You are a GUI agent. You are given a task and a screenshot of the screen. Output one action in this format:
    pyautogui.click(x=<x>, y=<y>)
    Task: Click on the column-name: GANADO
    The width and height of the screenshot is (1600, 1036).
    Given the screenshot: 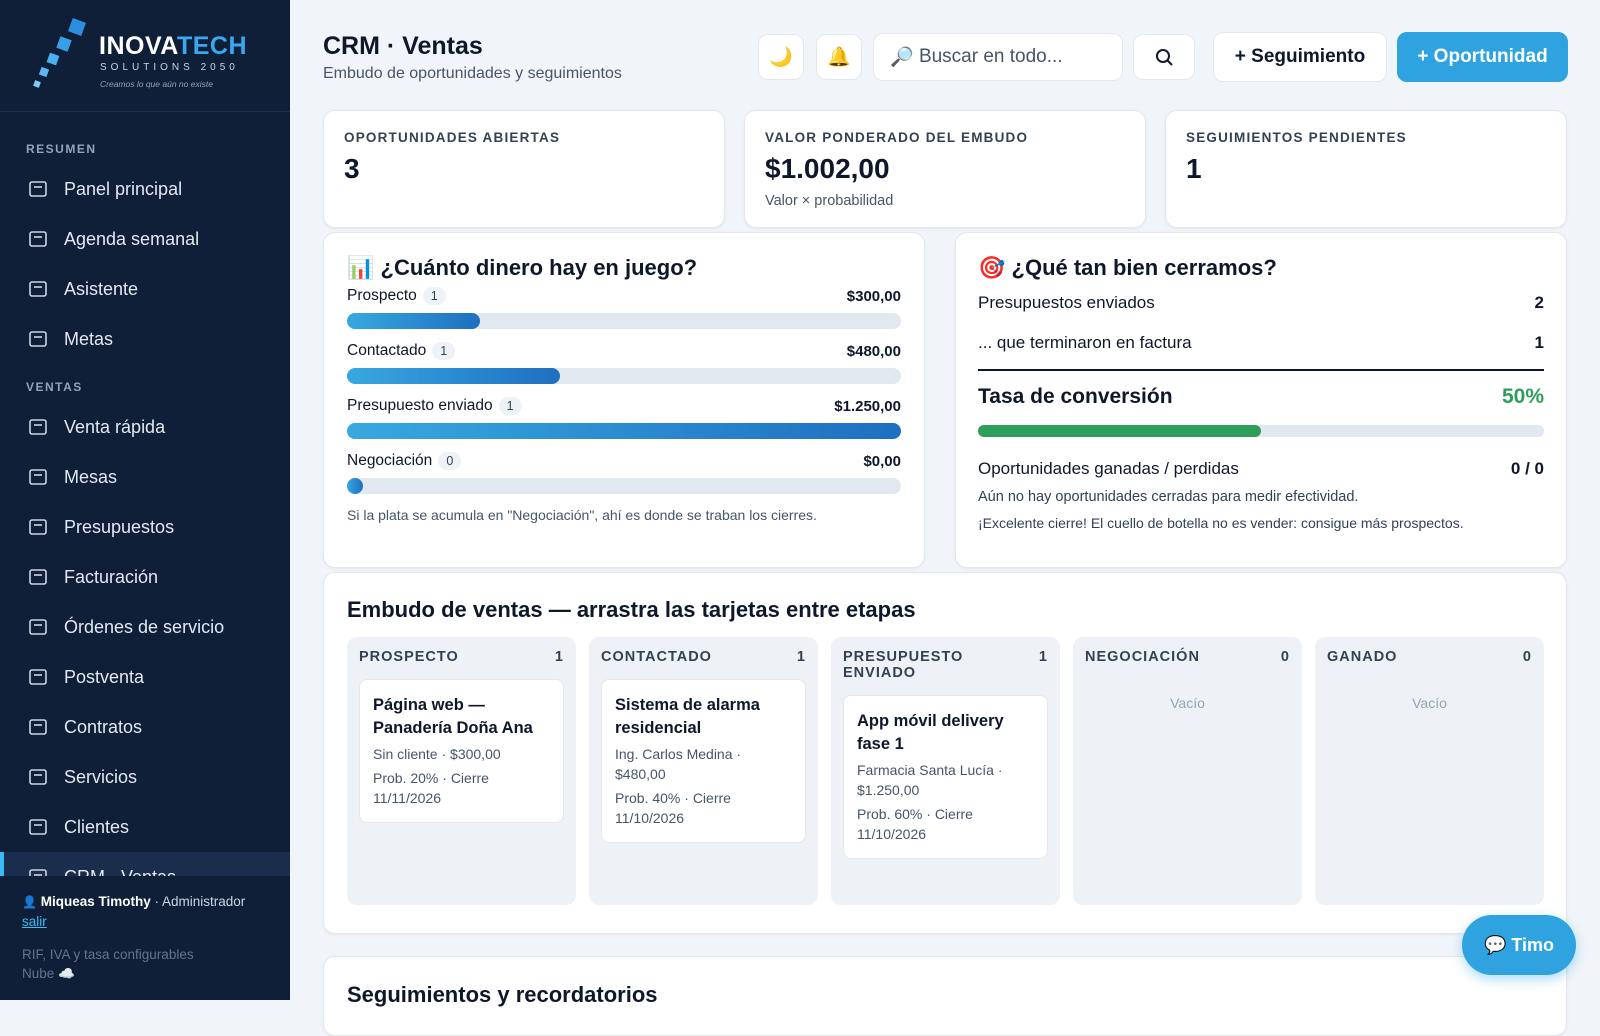 What is the action you would take?
    pyautogui.click(x=1362, y=657)
    